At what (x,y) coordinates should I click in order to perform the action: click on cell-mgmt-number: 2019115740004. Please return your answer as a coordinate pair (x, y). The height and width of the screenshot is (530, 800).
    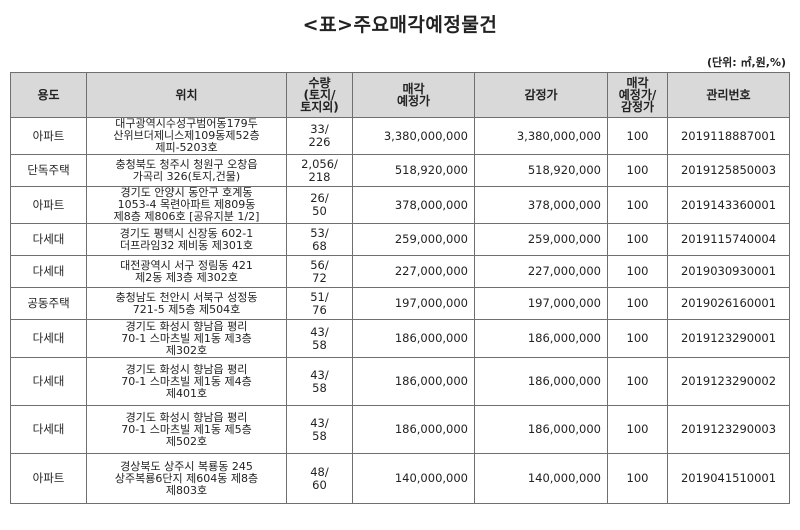
    Looking at the image, I should click on (728, 239).